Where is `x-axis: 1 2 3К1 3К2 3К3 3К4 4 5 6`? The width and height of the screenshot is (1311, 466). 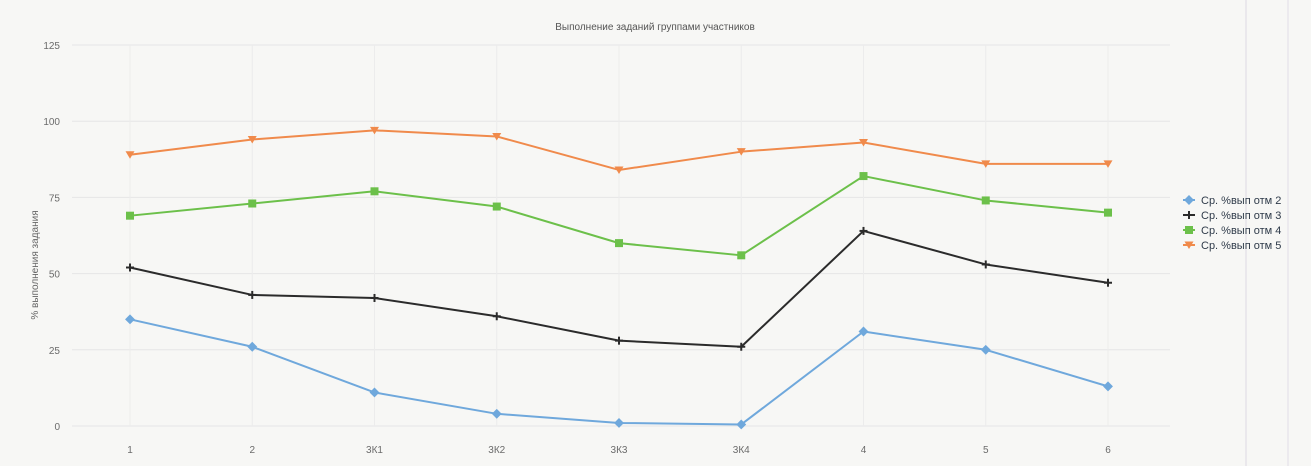 x-axis: 1 2 3К1 3К2 3К3 3К4 4 5 6 is located at coordinates (619, 450).